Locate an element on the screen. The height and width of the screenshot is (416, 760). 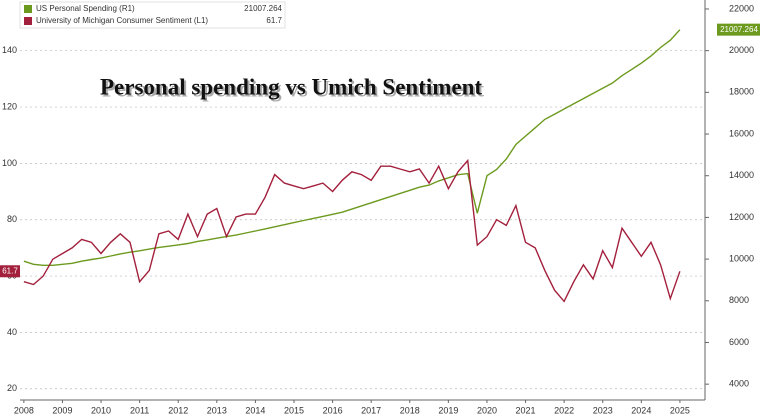
y2-tick-label: 20000 is located at coordinates (741, 50).